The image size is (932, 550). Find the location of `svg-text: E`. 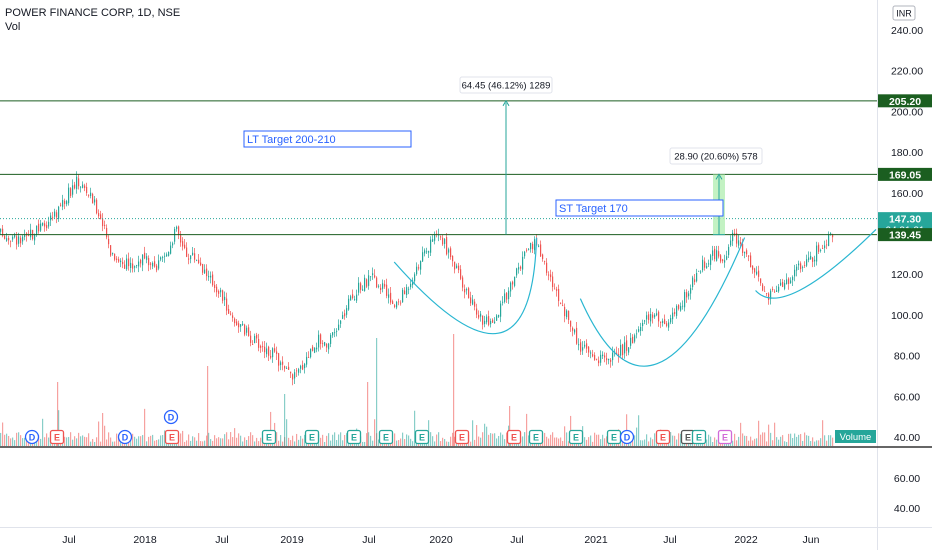

svg-text: E is located at coordinates (699, 438).